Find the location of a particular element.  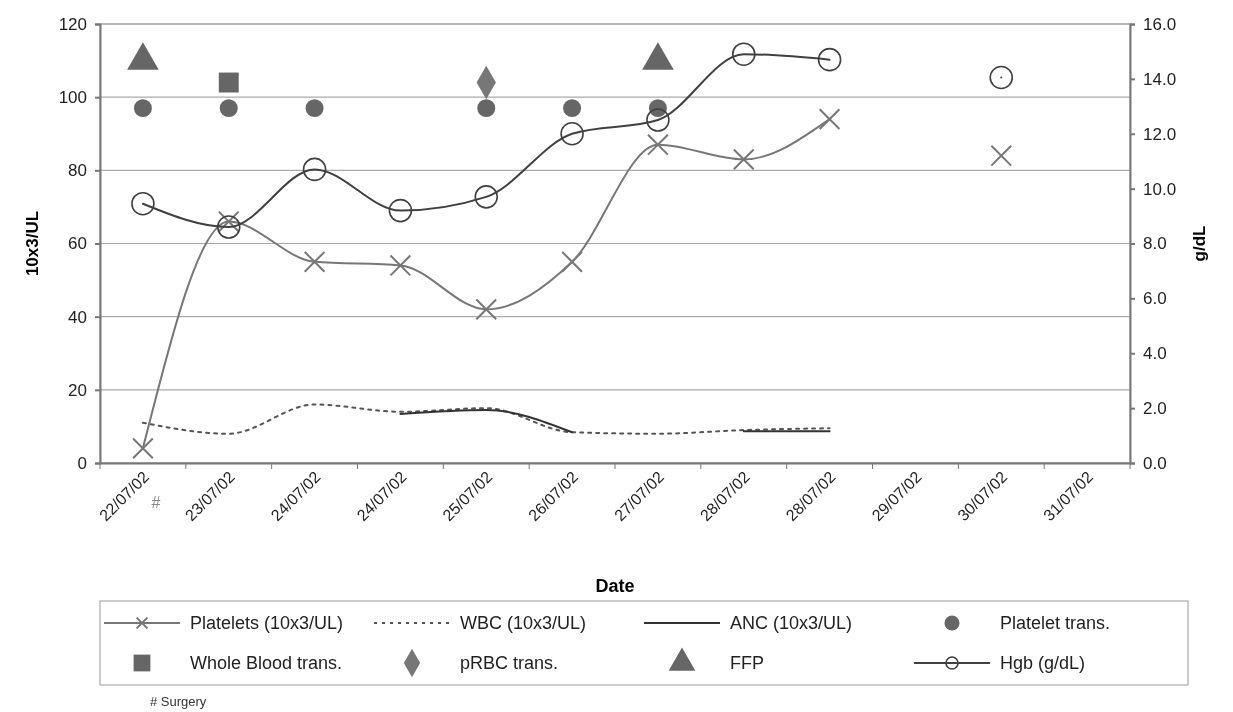

y2-tick-label: 8.0 is located at coordinates (1155, 244).